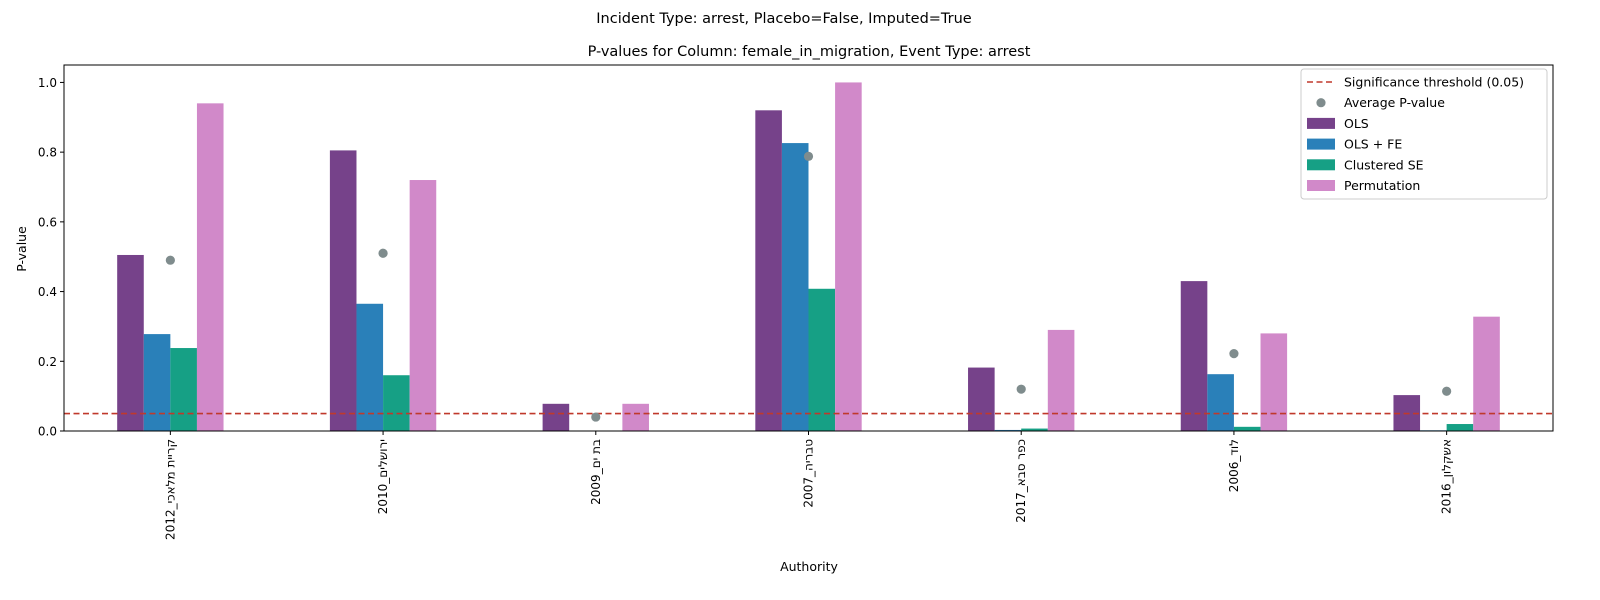 The width and height of the screenshot is (1600, 600). Describe the element at coordinates (47, 432) in the screenshot. I see `y-tick-label: 0.0` at that location.